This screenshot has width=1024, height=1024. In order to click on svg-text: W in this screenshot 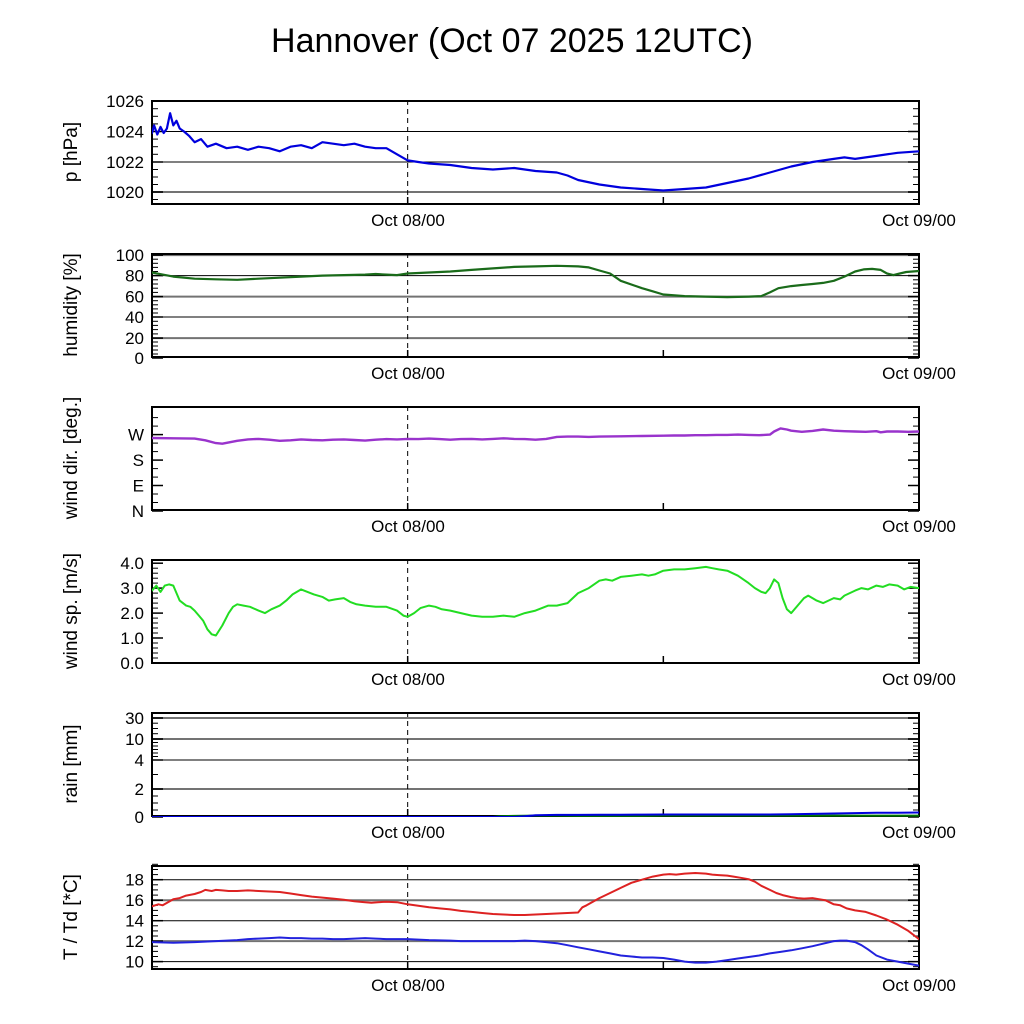, I will do `click(136, 435)`.